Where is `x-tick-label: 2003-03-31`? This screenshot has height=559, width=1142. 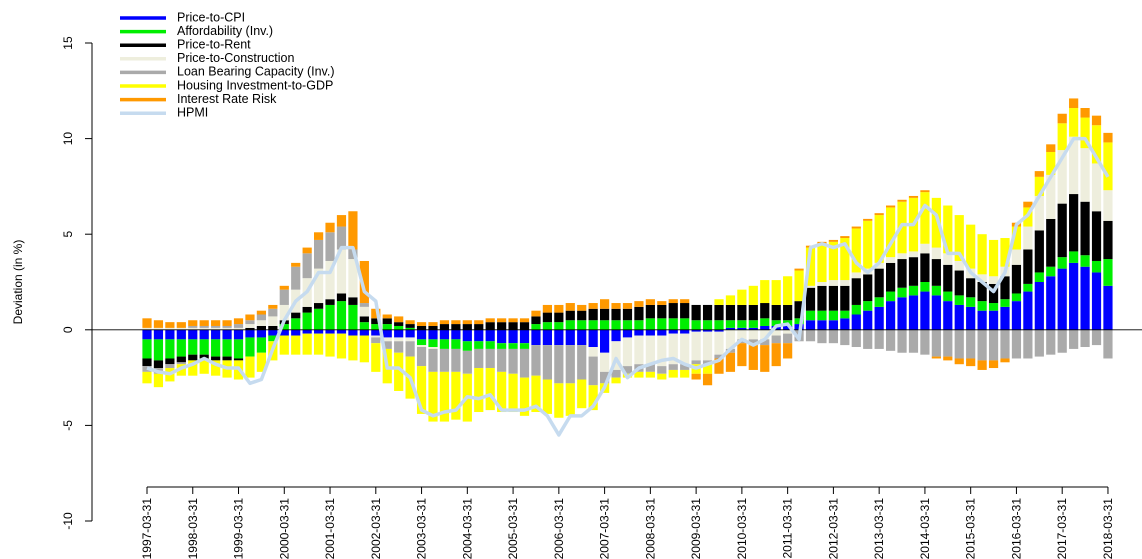
x-tick-label: 2003-03-31 is located at coordinates (422, 528).